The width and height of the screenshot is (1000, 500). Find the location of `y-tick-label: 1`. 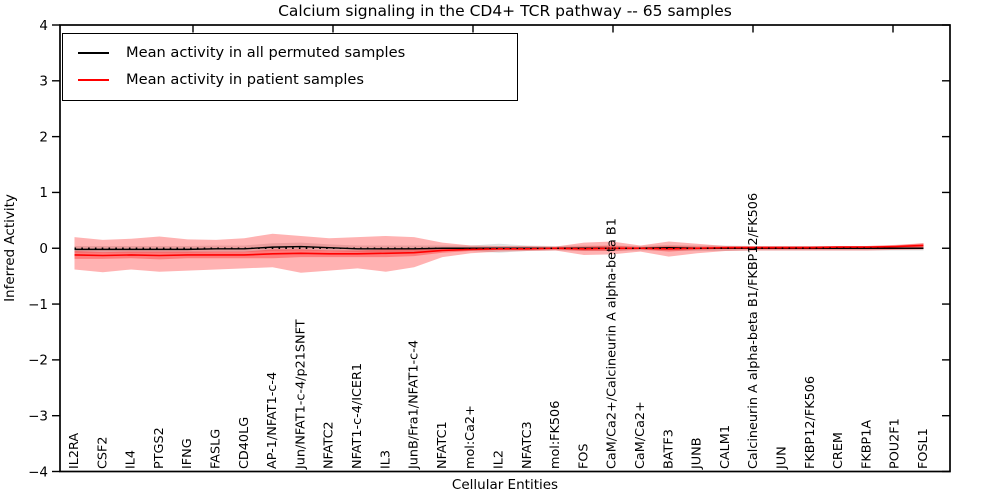

y-tick-label: 1 is located at coordinates (43, 193).